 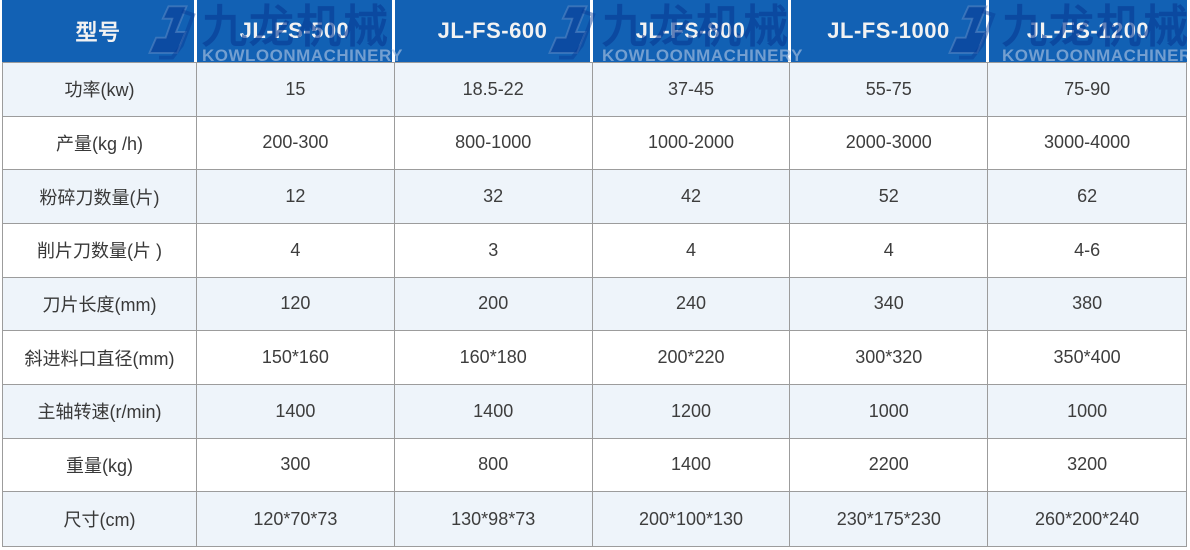 I want to click on value-cell: 2000-3000, so click(x=889, y=143).